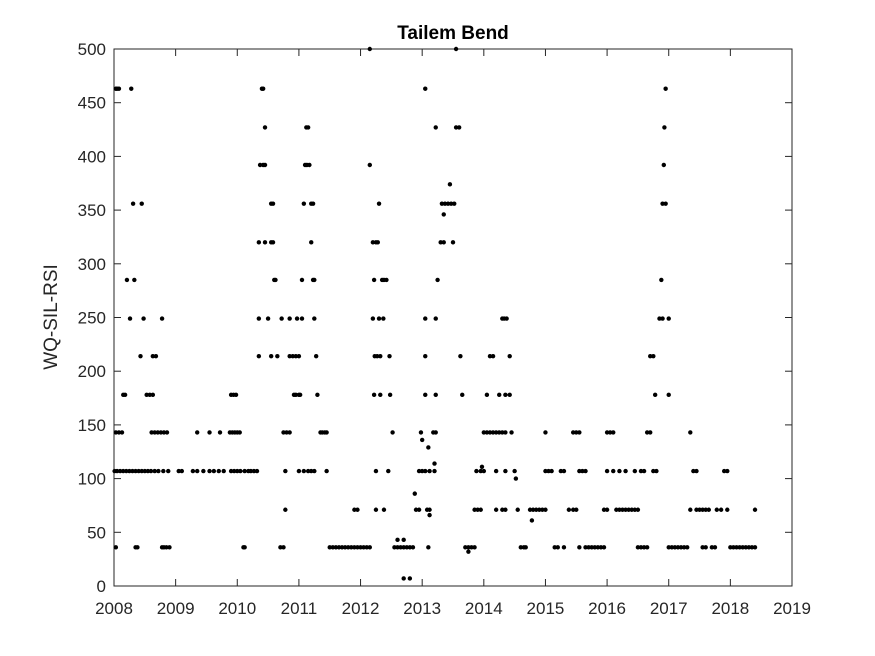 The width and height of the screenshot is (875, 656). I want to click on y-tick-label: 150, so click(92, 425).